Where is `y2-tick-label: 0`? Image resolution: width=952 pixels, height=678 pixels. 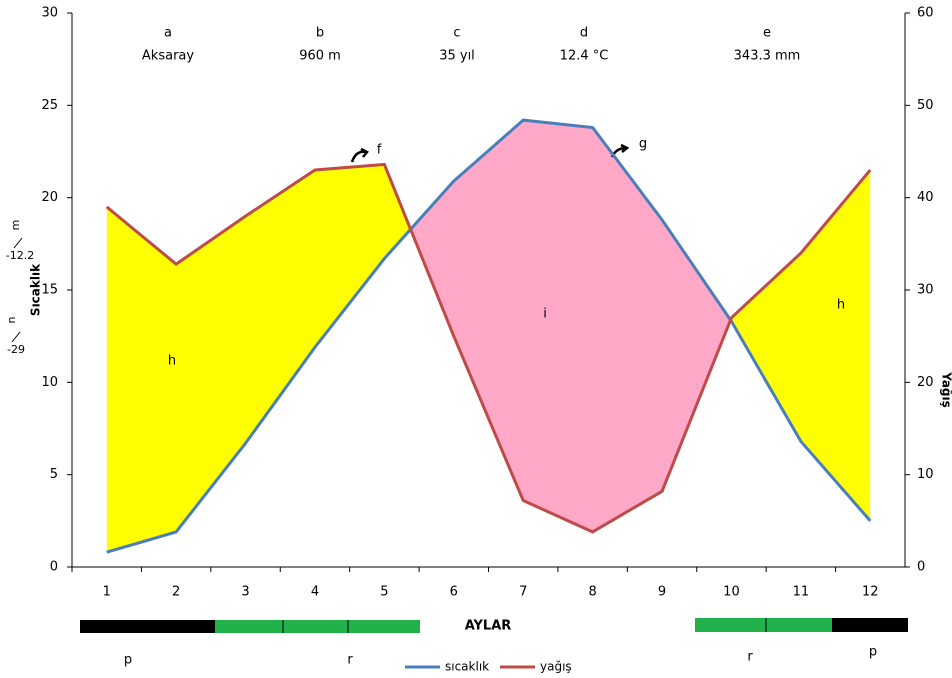
y2-tick-label: 0 is located at coordinates (921, 567).